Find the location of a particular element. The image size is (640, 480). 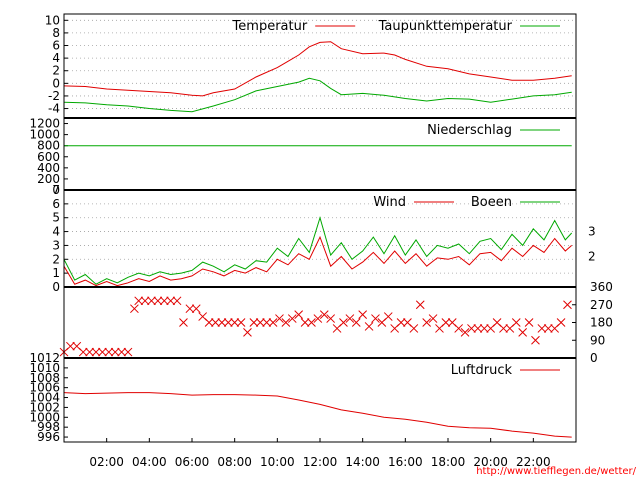

y-tick-label: 1002 is located at coordinates (44, 407).